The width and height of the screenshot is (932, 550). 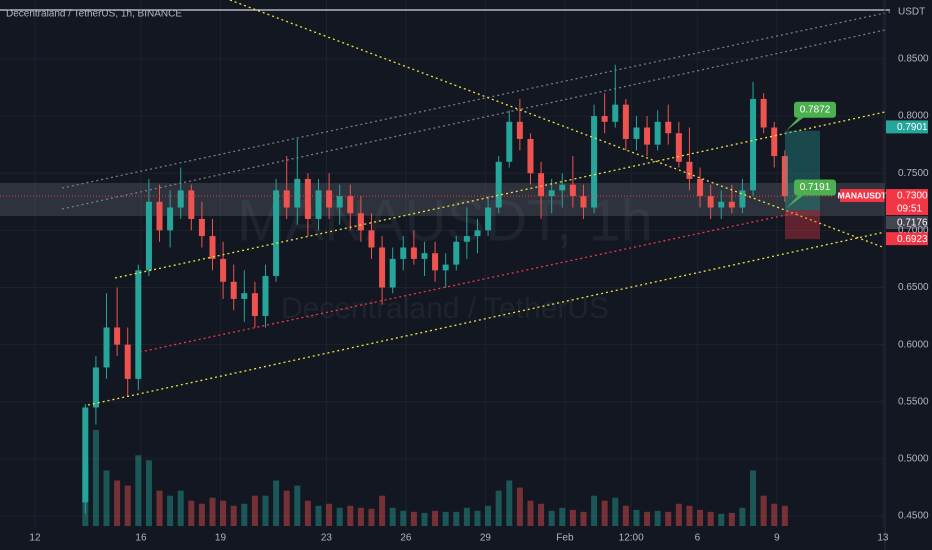 I want to click on position-profit, so click(x=802, y=170).